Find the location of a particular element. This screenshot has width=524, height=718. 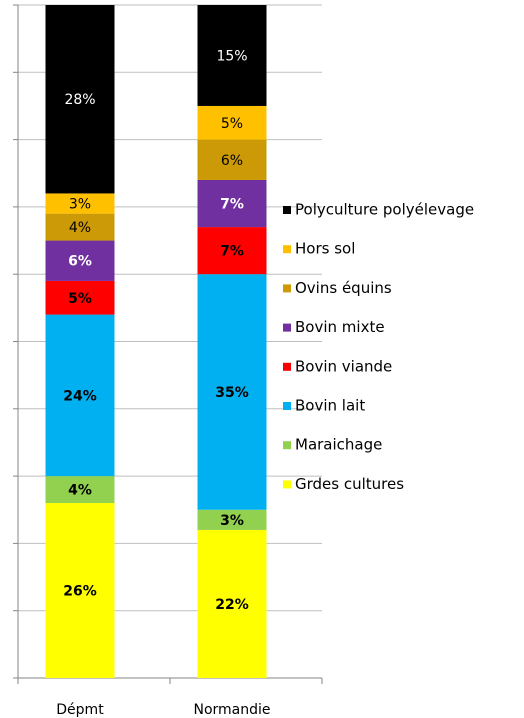

x-tick-label: Normandie is located at coordinates (231, 710).